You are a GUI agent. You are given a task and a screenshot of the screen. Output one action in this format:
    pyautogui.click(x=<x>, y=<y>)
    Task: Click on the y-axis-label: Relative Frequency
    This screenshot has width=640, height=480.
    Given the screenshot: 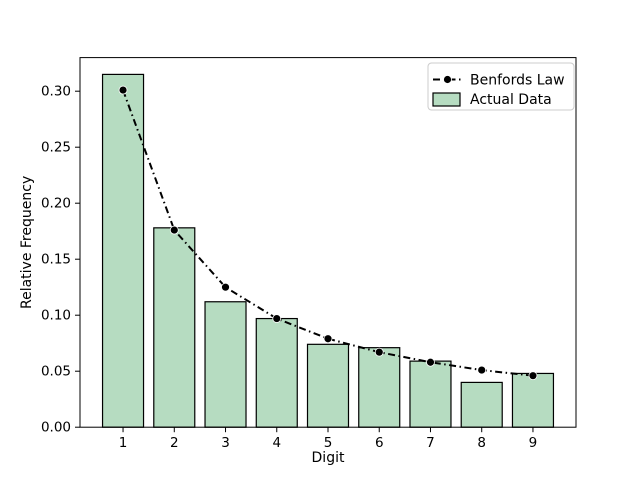 What is the action you would take?
    pyautogui.click(x=27, y=242)
    